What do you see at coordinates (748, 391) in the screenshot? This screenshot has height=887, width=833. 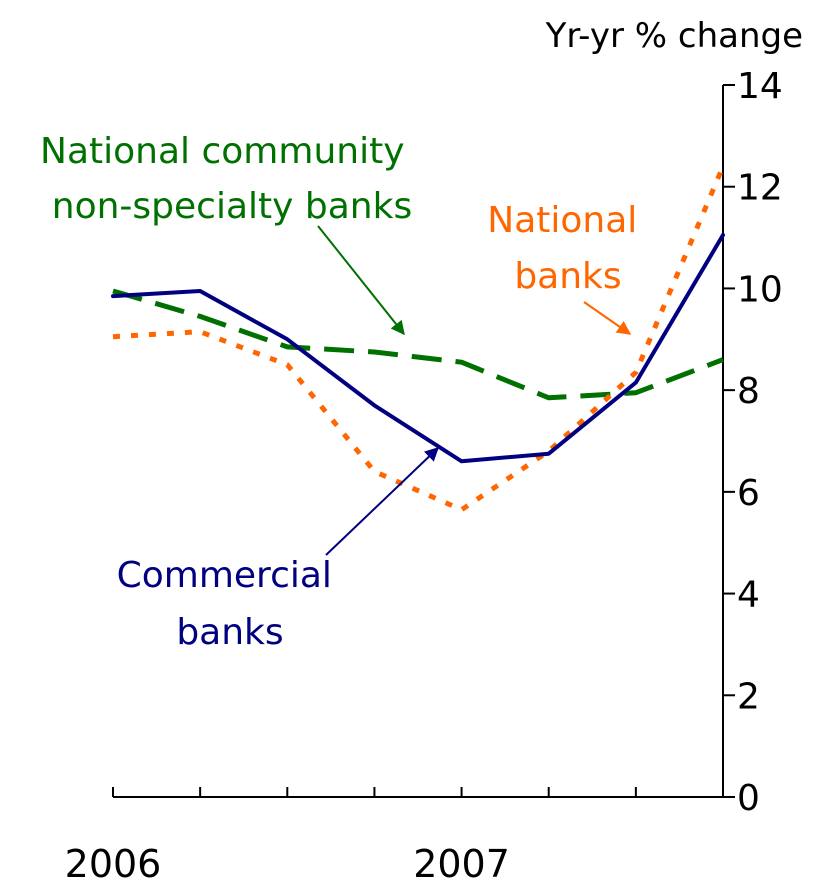 I see `y-tick-label: 8` at bounding box center [748, 391].